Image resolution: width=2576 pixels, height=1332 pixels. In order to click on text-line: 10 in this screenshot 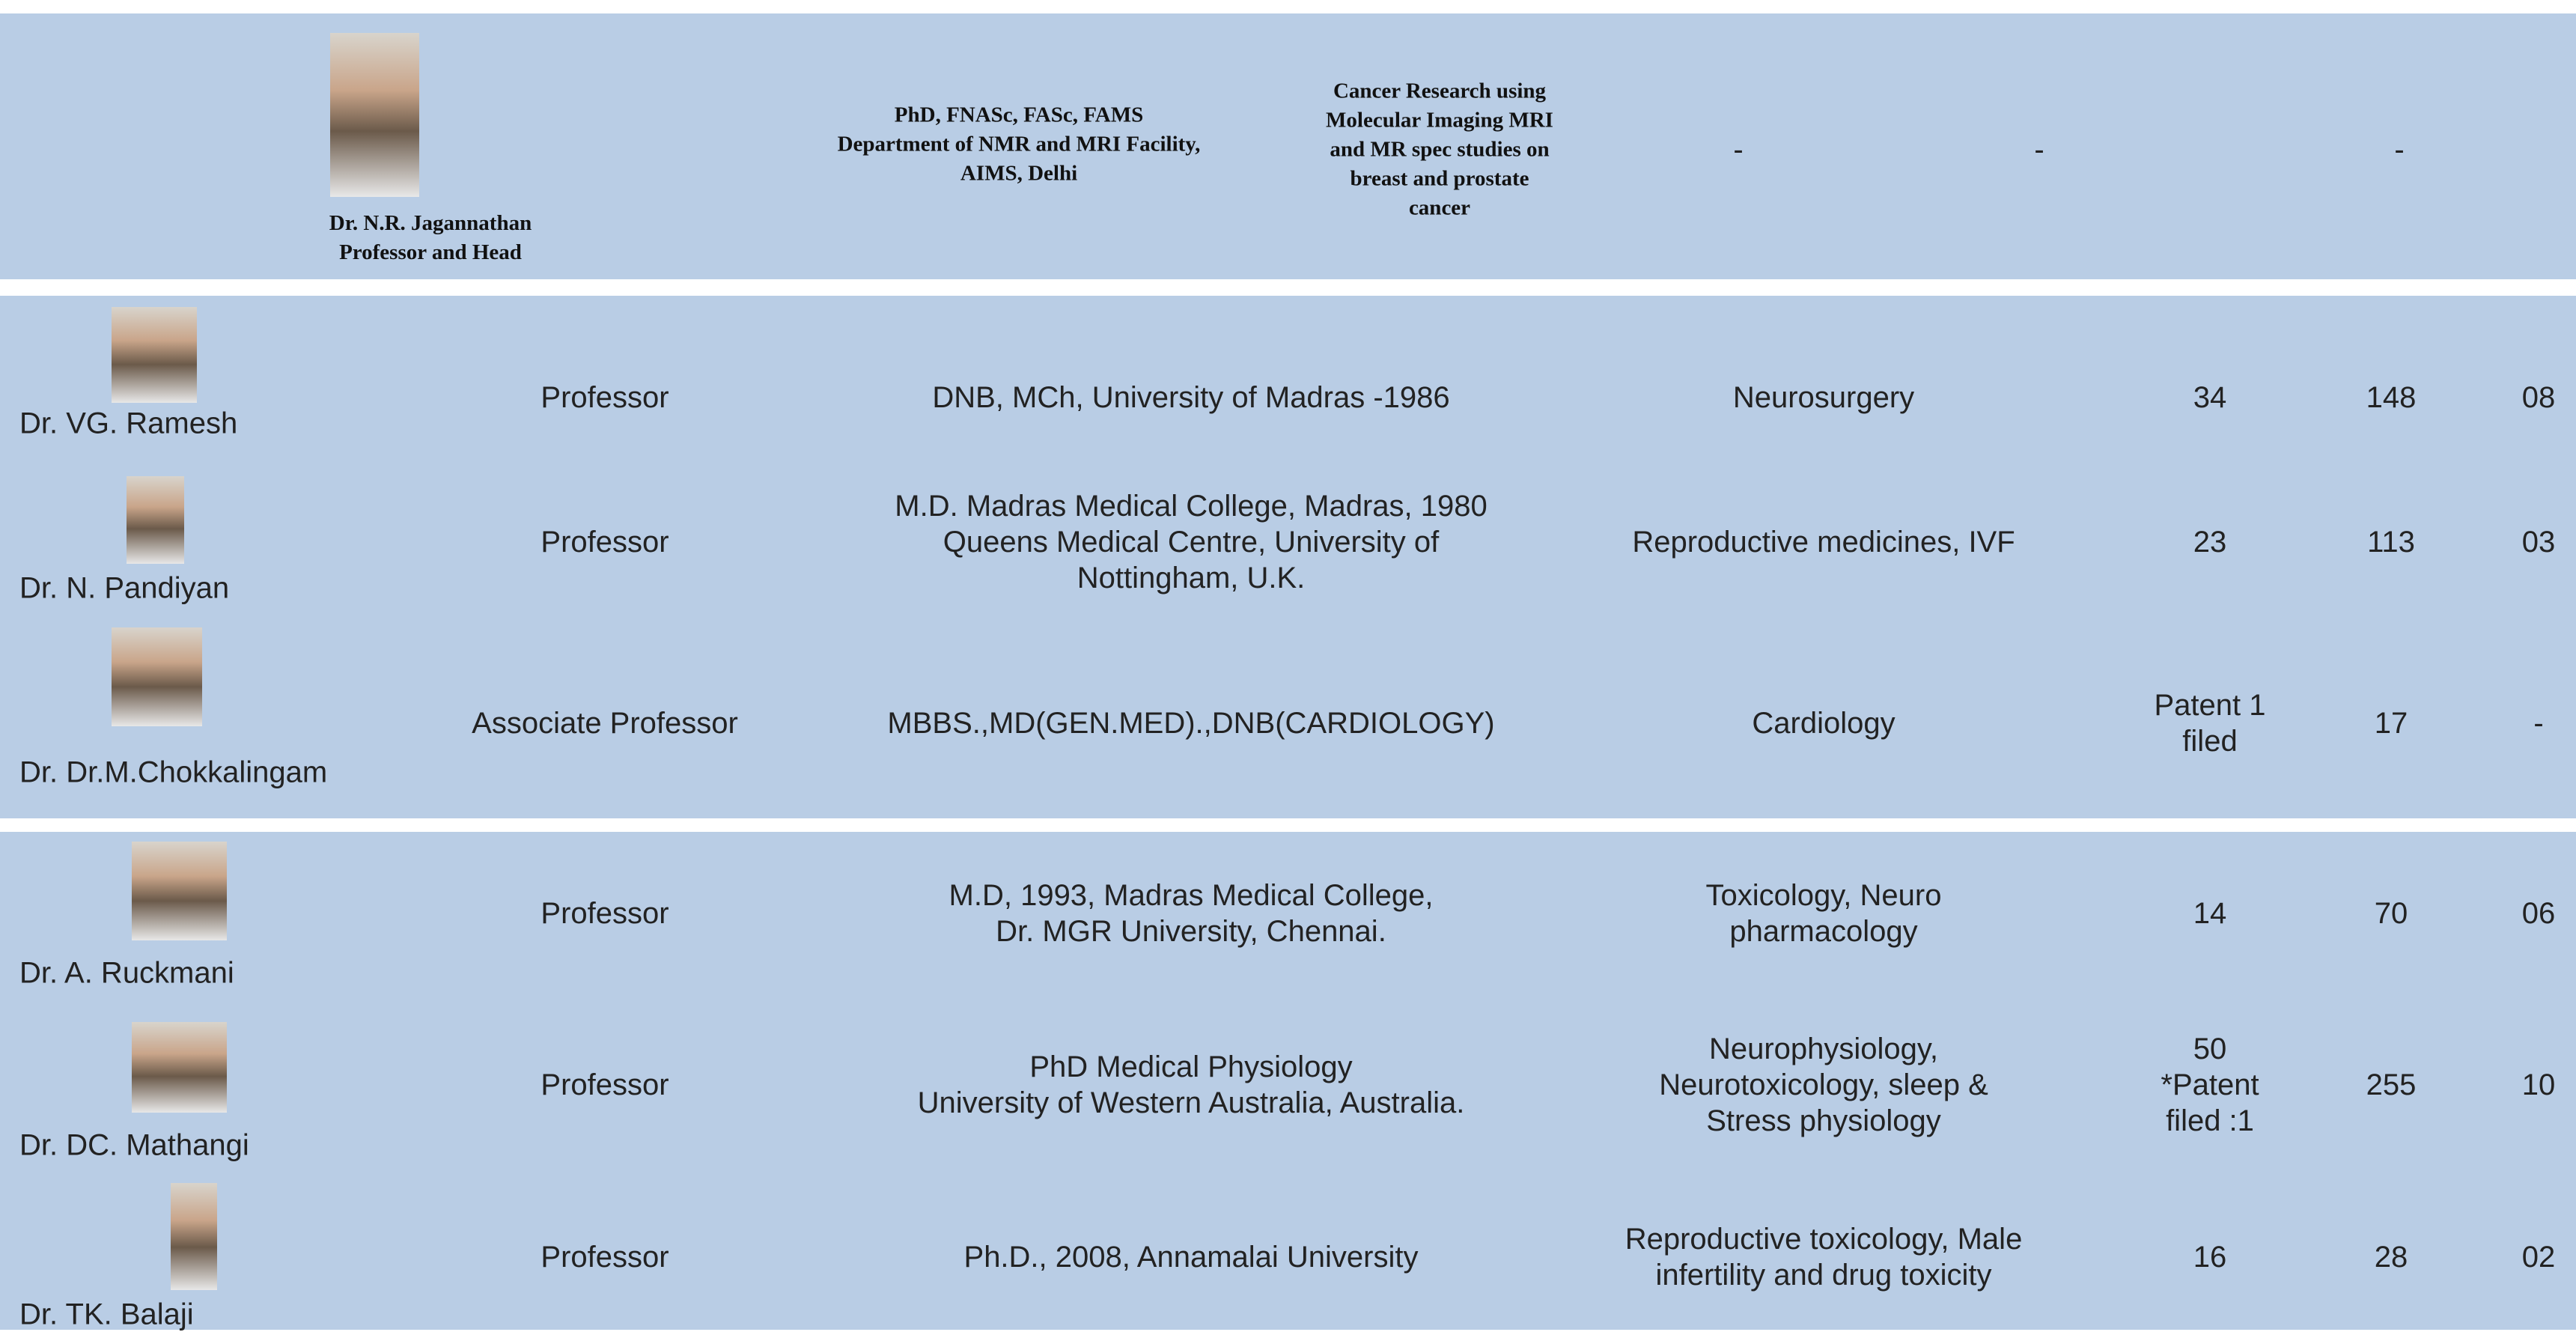, I will do `click(2538, 1084)`.